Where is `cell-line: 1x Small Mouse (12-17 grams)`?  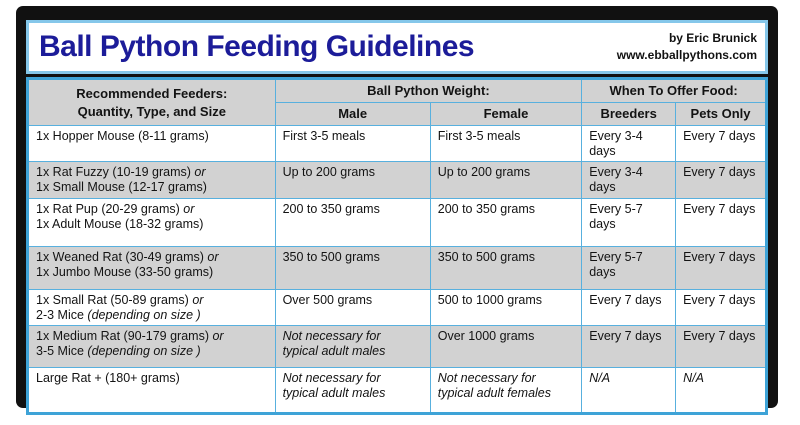 cell-line: 1x Small Mouse (12-17 grams) is located at coordinates (121, 187).